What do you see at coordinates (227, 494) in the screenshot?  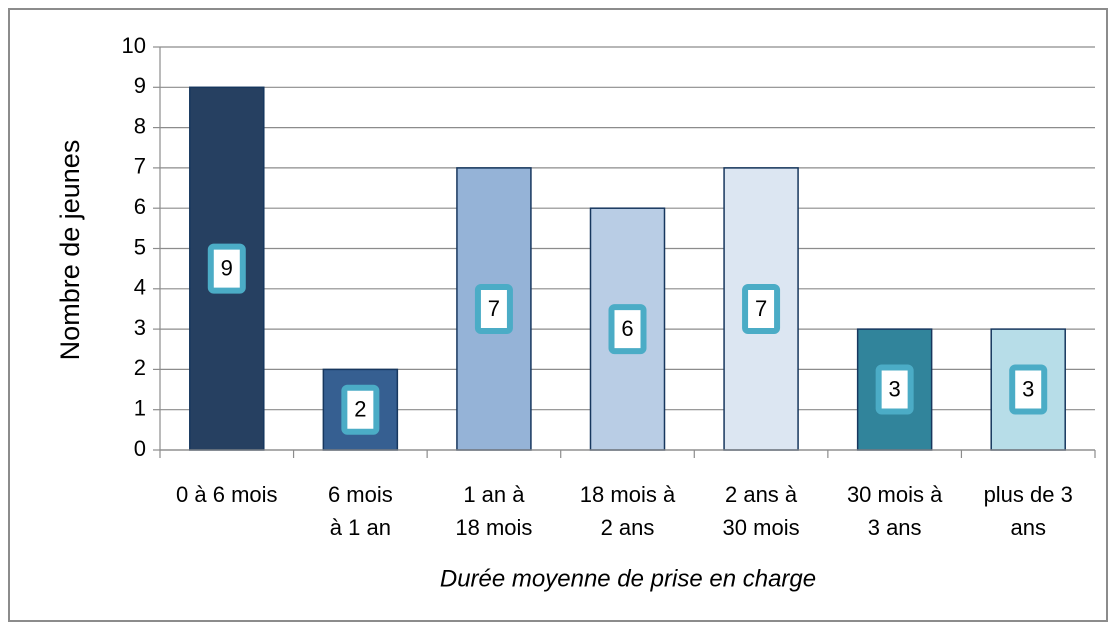 I see `x-tick-label: 0 à 6 mois` at bounding box center [227, 494].